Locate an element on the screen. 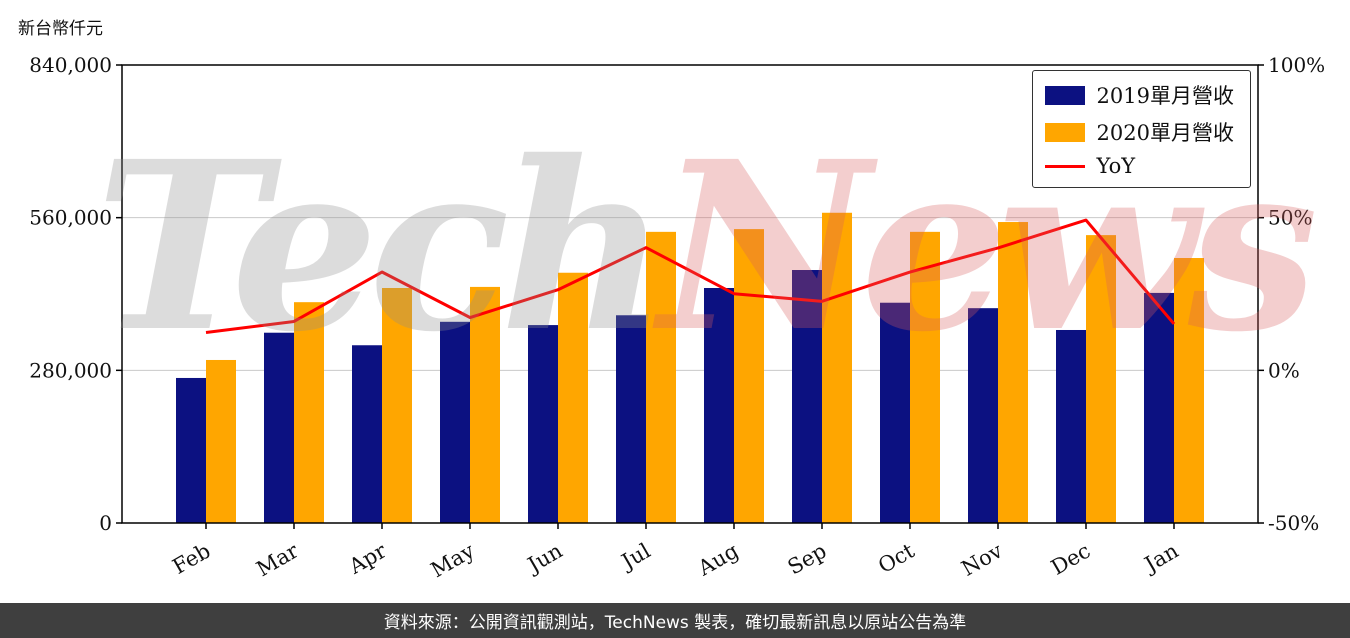  bar-2019-Nov is located at coordinates (983, 415).